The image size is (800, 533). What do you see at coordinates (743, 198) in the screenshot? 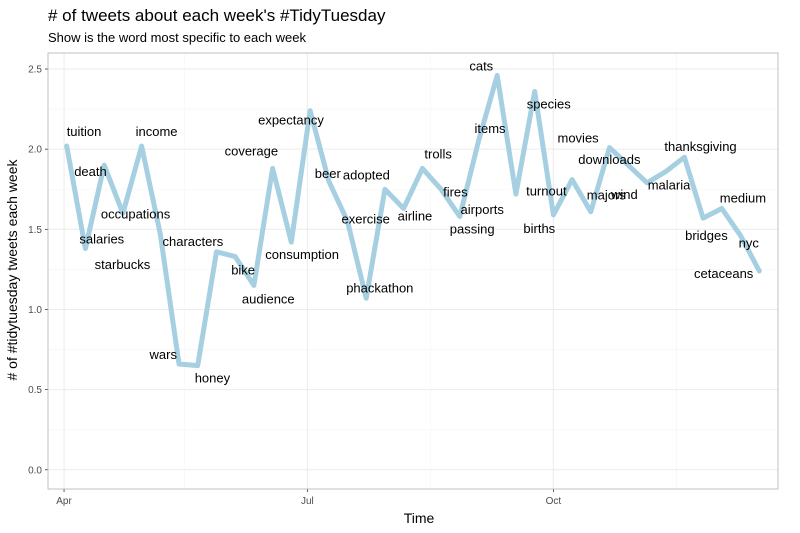
I see `point-label-medium: medium` at bounding box center [743, 198].